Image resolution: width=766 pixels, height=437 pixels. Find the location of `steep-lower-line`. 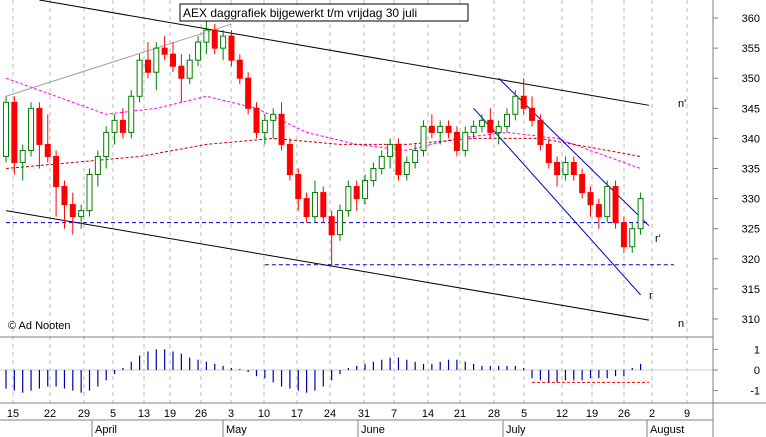

steep-lower-line is located at coordinates (557, 201).